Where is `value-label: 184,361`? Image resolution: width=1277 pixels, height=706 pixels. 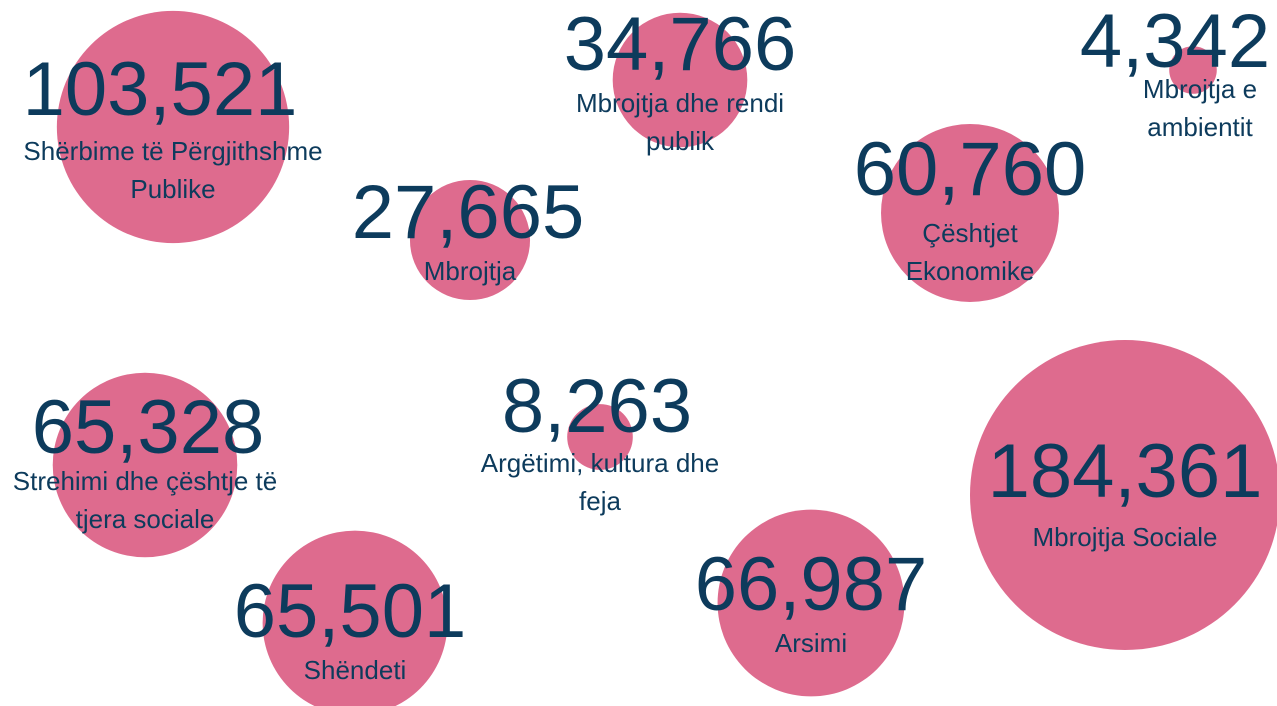
value-label: 184,361 is located at coordinates (1125, 471).